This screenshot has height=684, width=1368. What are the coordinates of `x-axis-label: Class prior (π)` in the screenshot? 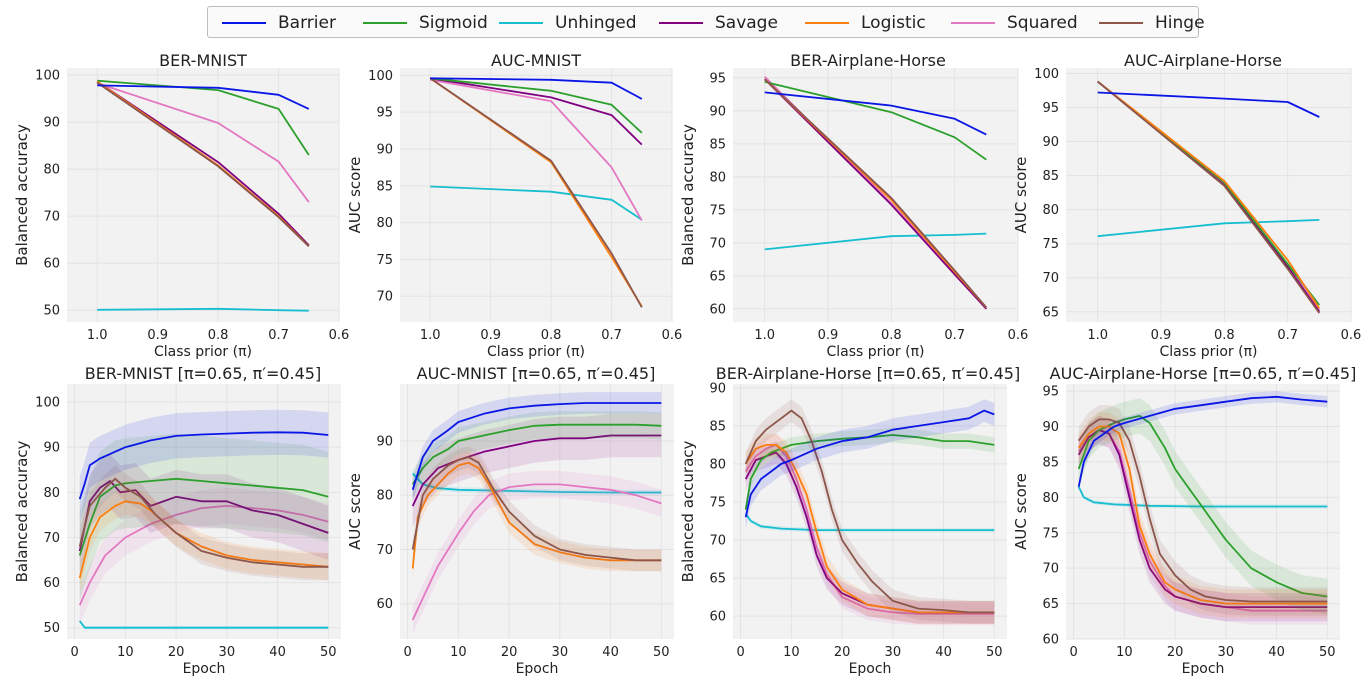 It's located at (203, 352).